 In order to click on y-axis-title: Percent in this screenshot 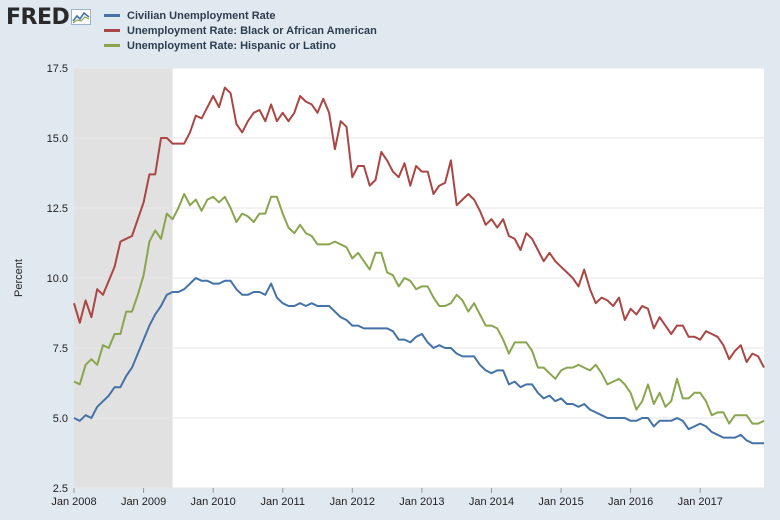, I will do `click(19, 278)`.